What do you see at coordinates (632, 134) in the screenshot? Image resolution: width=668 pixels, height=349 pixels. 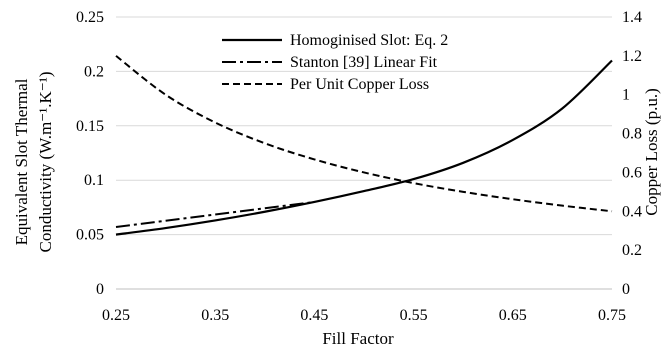 I see `y-right-tick-label: 0.8` at bounding box center [632, 134].